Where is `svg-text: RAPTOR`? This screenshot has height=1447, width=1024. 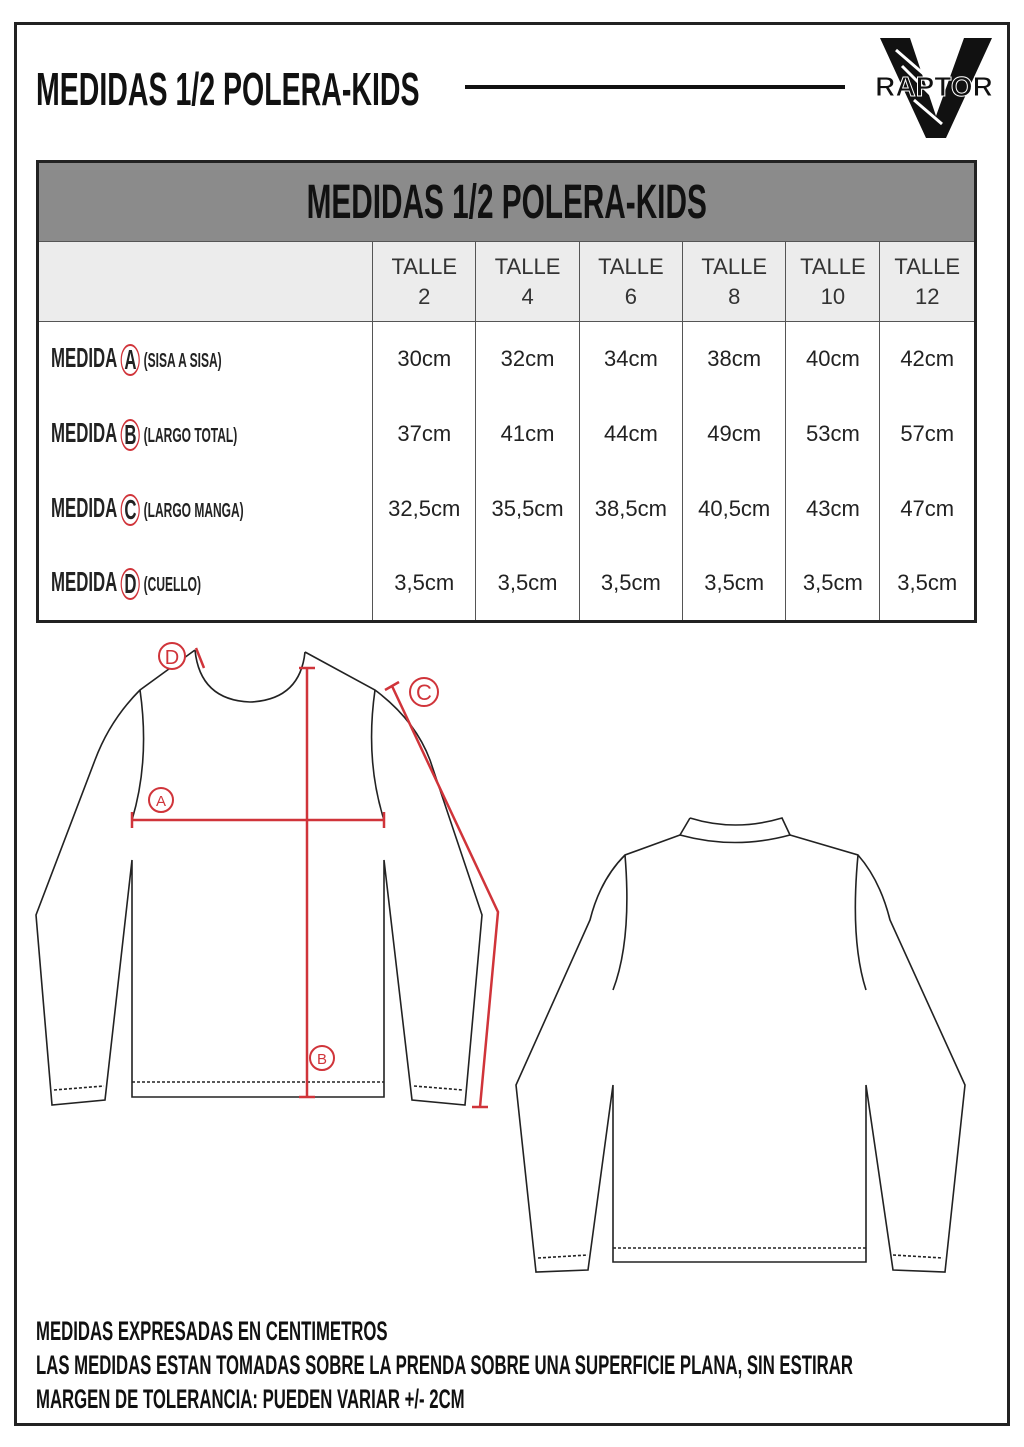
svg-text: RAPTOR is located at coordinates (934, 86).